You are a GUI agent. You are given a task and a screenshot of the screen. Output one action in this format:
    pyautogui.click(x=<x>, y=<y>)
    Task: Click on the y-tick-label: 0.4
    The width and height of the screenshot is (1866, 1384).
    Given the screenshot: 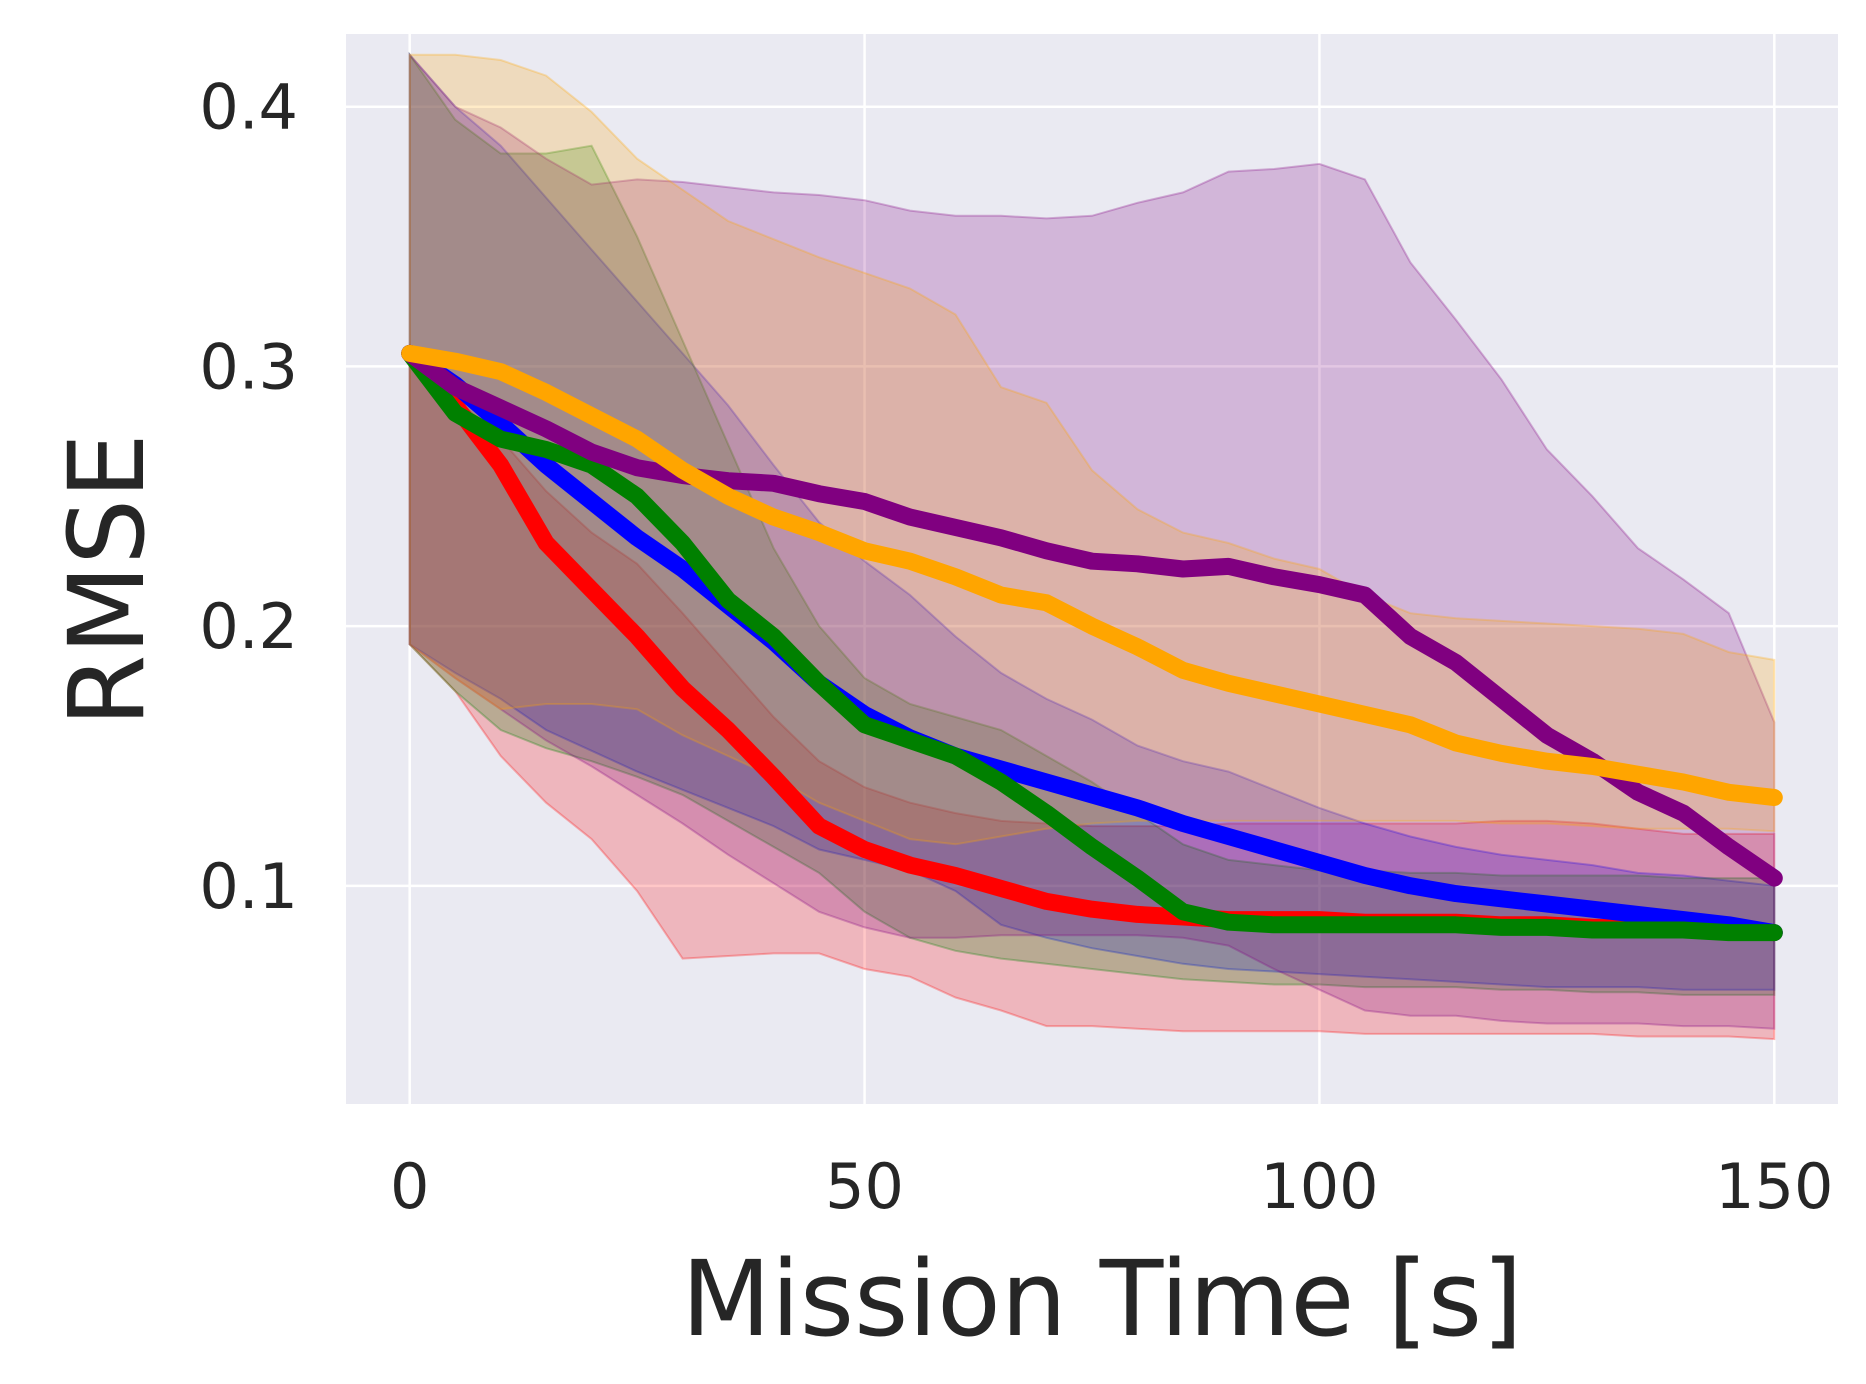 What is the action you would take?
    pyautogui.click(x=248, y=107)
    